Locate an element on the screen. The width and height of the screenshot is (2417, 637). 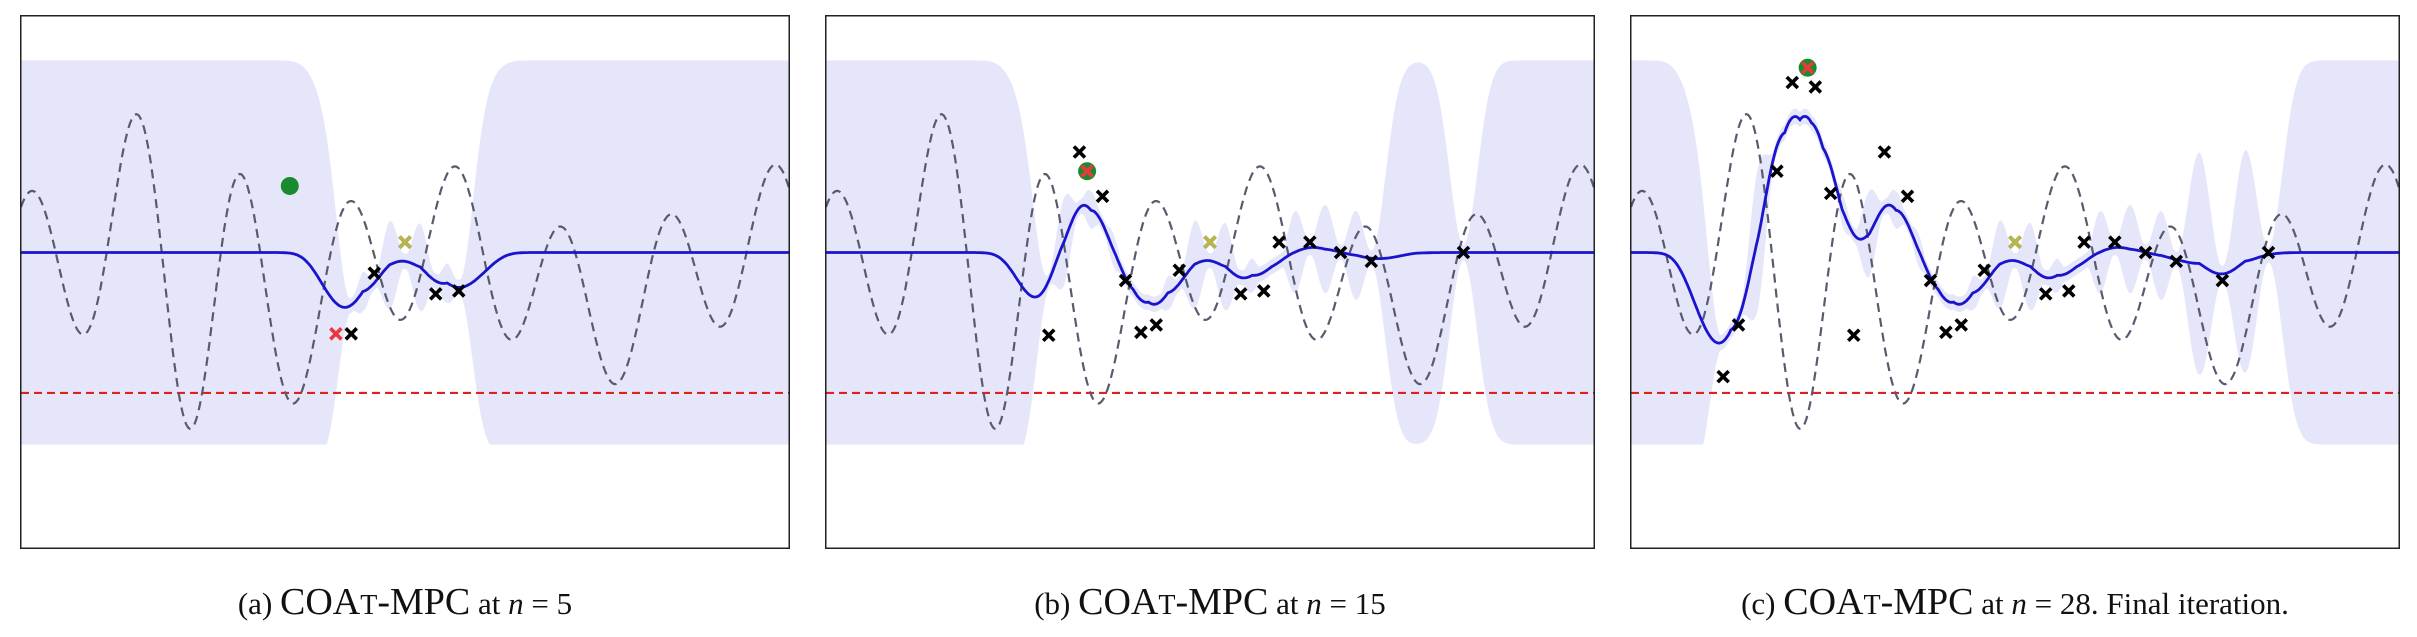
caption-n: 15 is located at coordinates (1370, 603).